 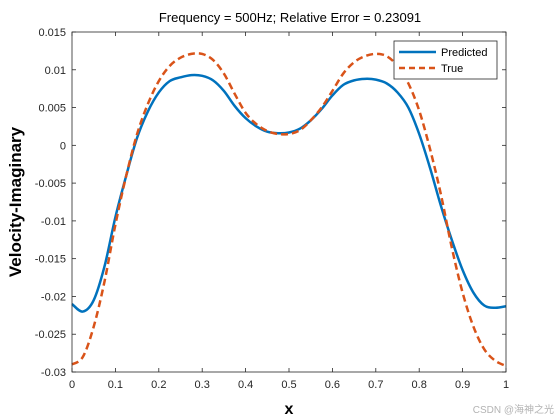 What do you see at coordinates (50, 184) in the screenshot?
I see `y-tick-label: -0.005` at bounding box center [50, 184].